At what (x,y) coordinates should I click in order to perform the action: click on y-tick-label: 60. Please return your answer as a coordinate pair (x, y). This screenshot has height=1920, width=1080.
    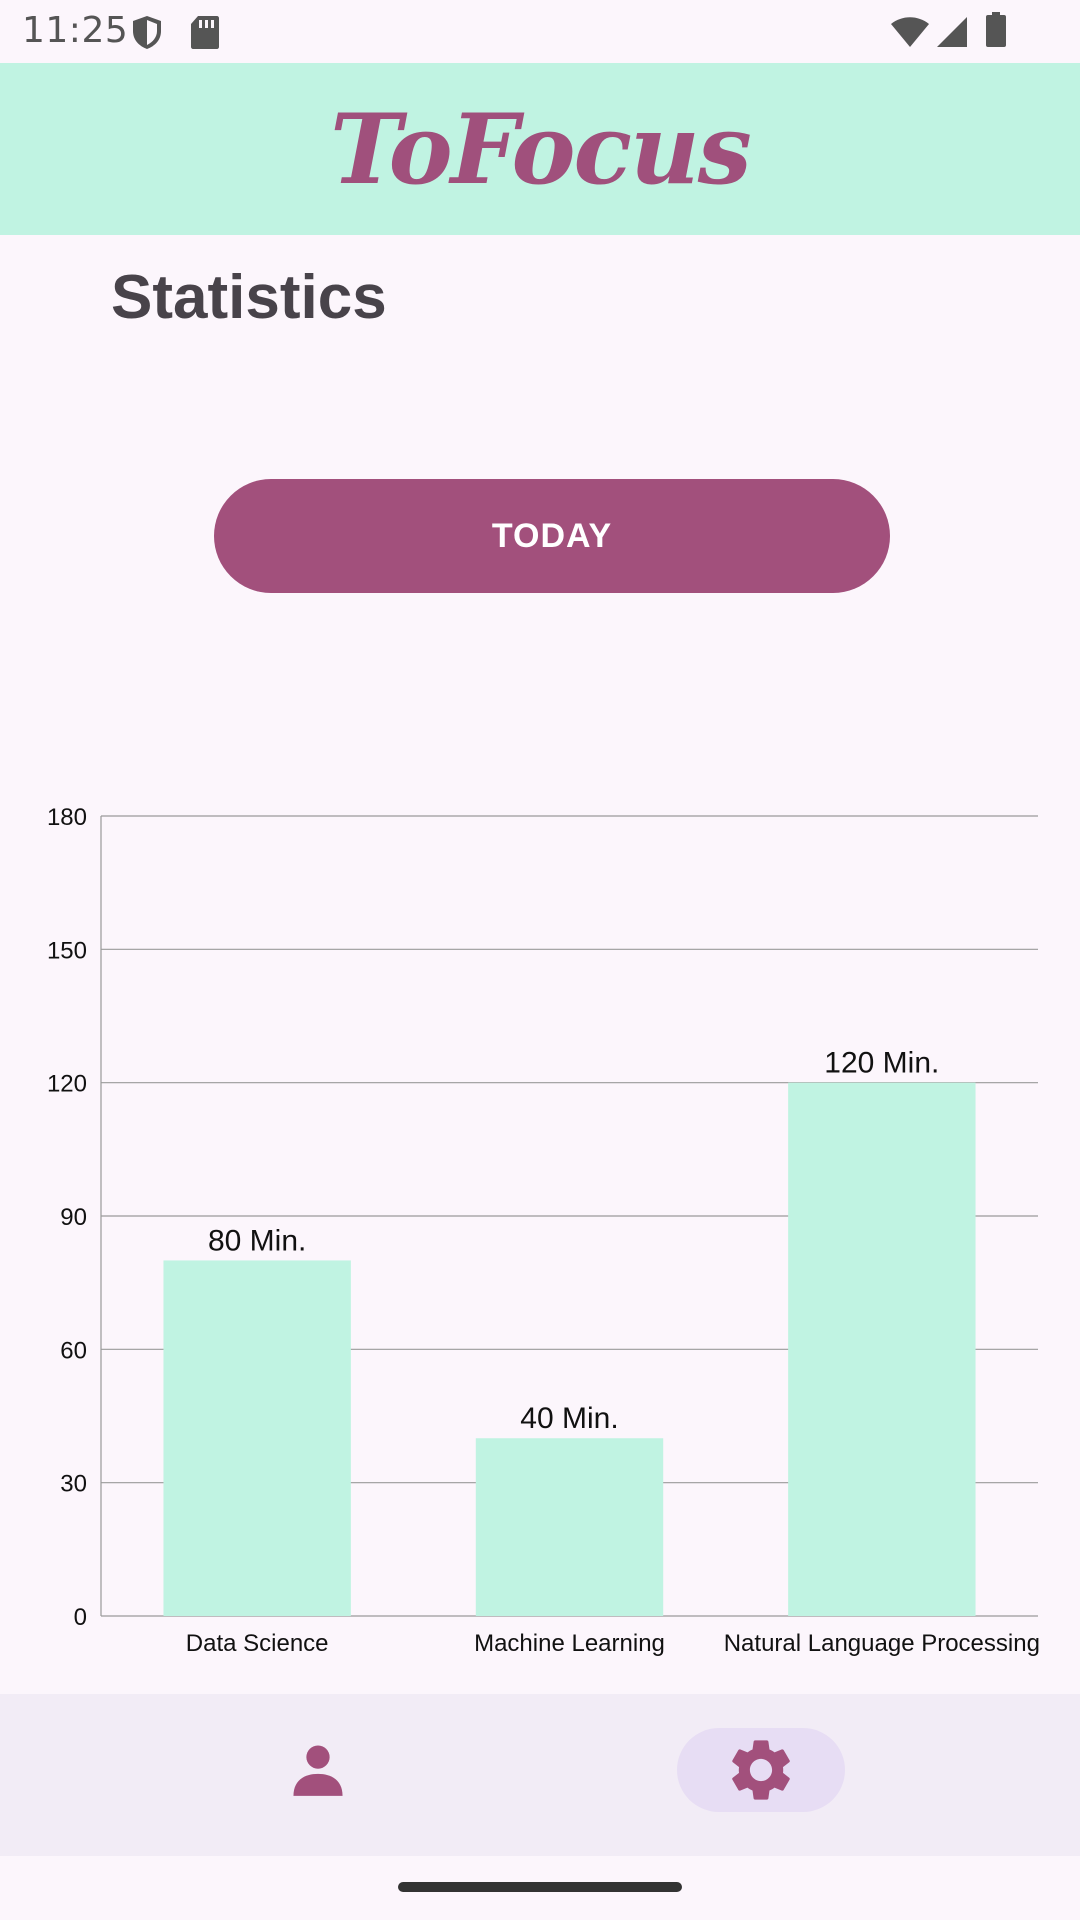
    Looking at the image, I should click on (73, 1350).